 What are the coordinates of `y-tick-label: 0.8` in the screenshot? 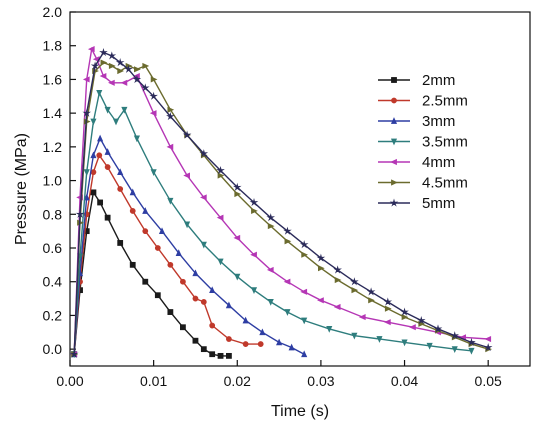 It's located at (53, 214).